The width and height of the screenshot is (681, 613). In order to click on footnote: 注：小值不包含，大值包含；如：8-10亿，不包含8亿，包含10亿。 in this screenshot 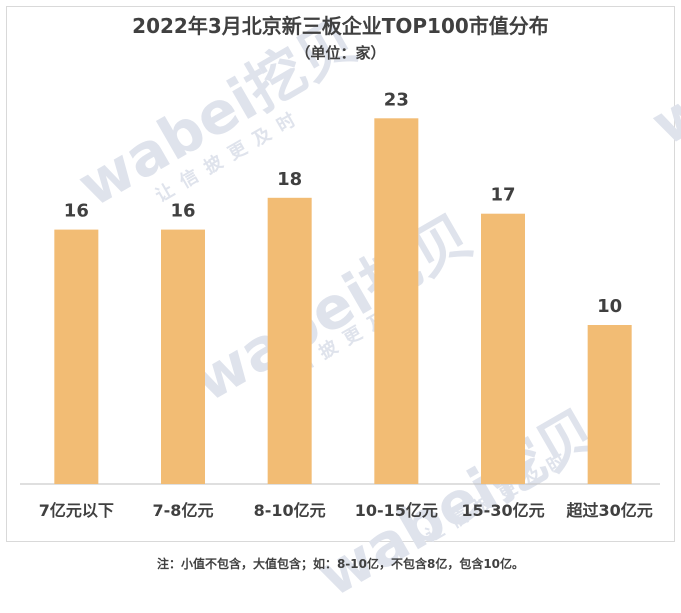, I will do `click(340, 564)`.